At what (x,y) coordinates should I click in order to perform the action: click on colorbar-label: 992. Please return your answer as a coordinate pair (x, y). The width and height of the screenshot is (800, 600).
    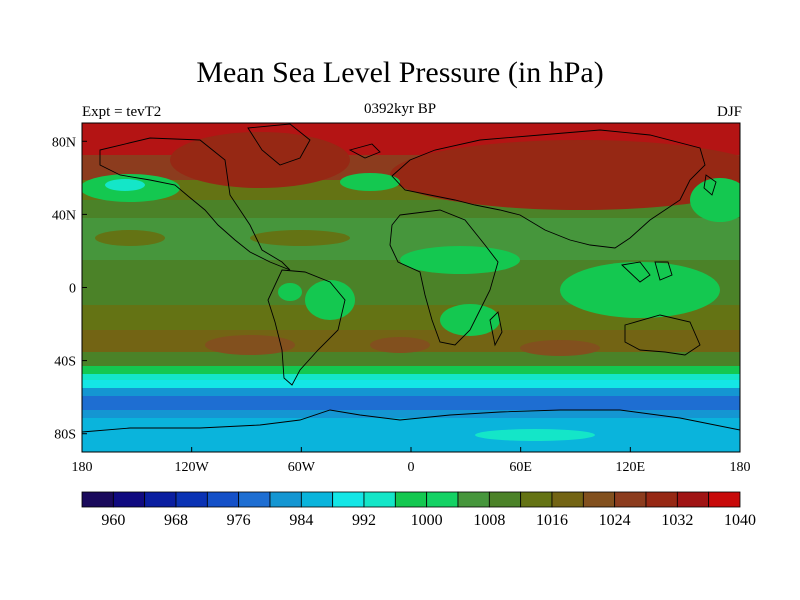
    Looking at the image, I should click on (364, 520).